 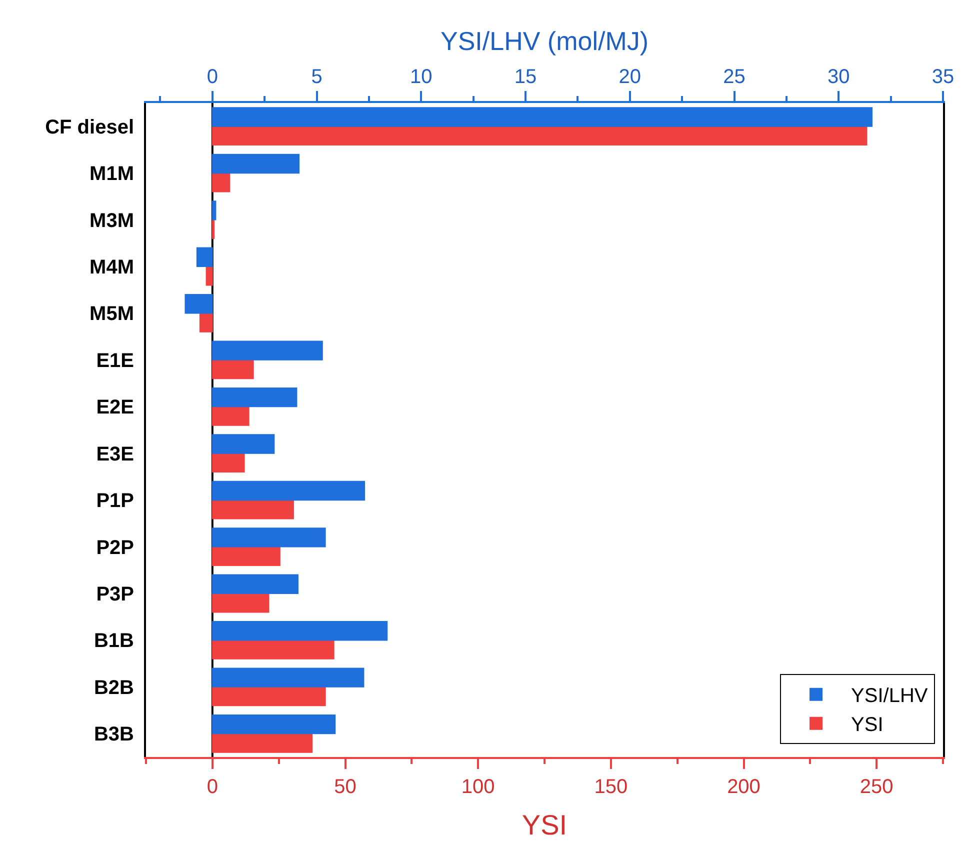 I want to click on x-tick-label: 100, so click(x=478, y=787).